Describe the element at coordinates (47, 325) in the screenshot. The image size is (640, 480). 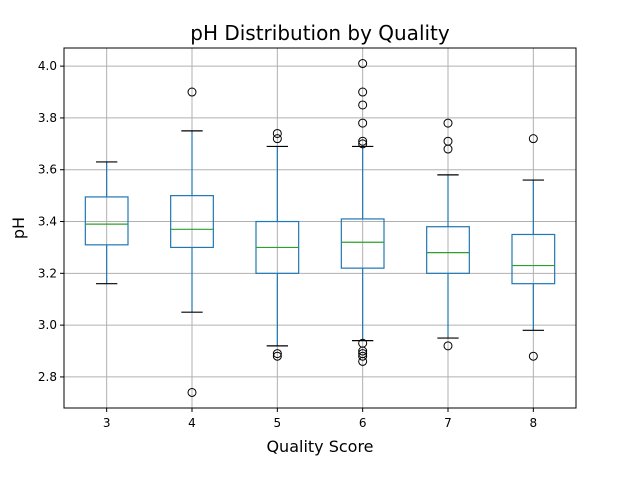
I see `y-tick-label: 3.0` at that location.